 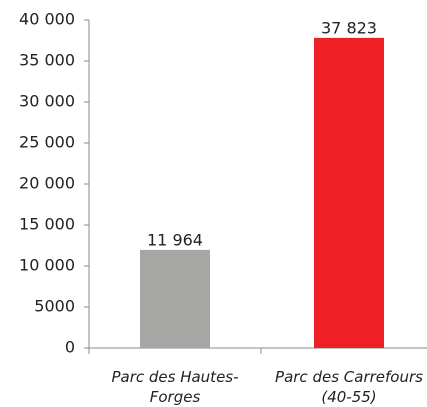 I want to click on y-tick-label: 5000, so click(x=54, y=306).